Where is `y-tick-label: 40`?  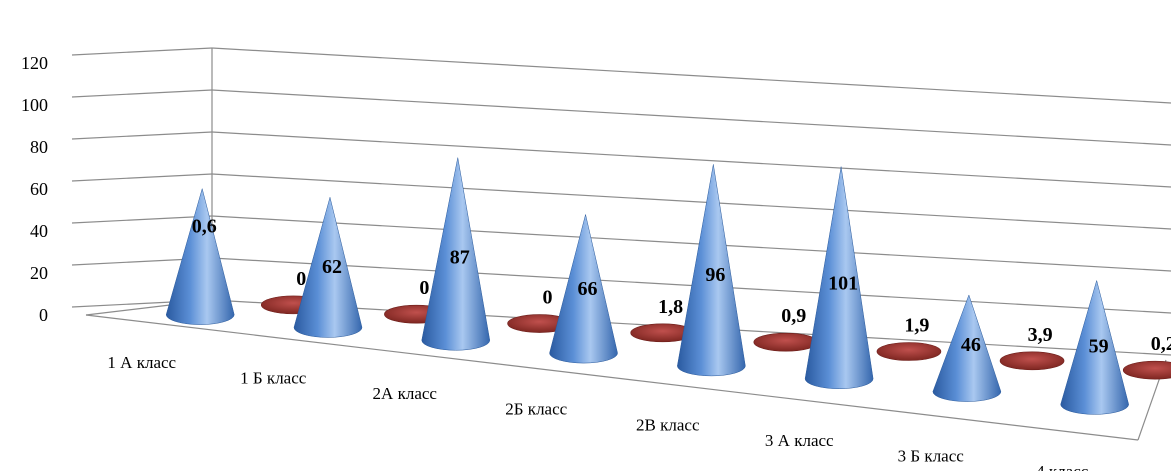 y-tick-label: 40 is located at coordinates (39, 231).